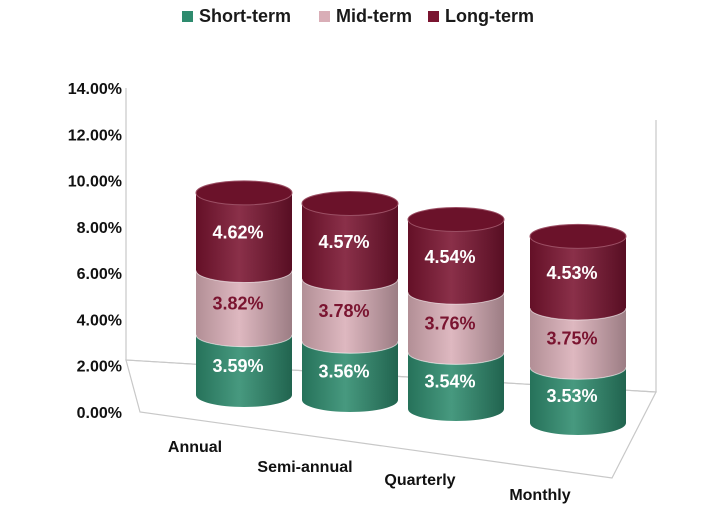 Image resolution: width=720 pixels, height=523 pixels. I want to click on legend-label: Short-term, so click(245, 16).